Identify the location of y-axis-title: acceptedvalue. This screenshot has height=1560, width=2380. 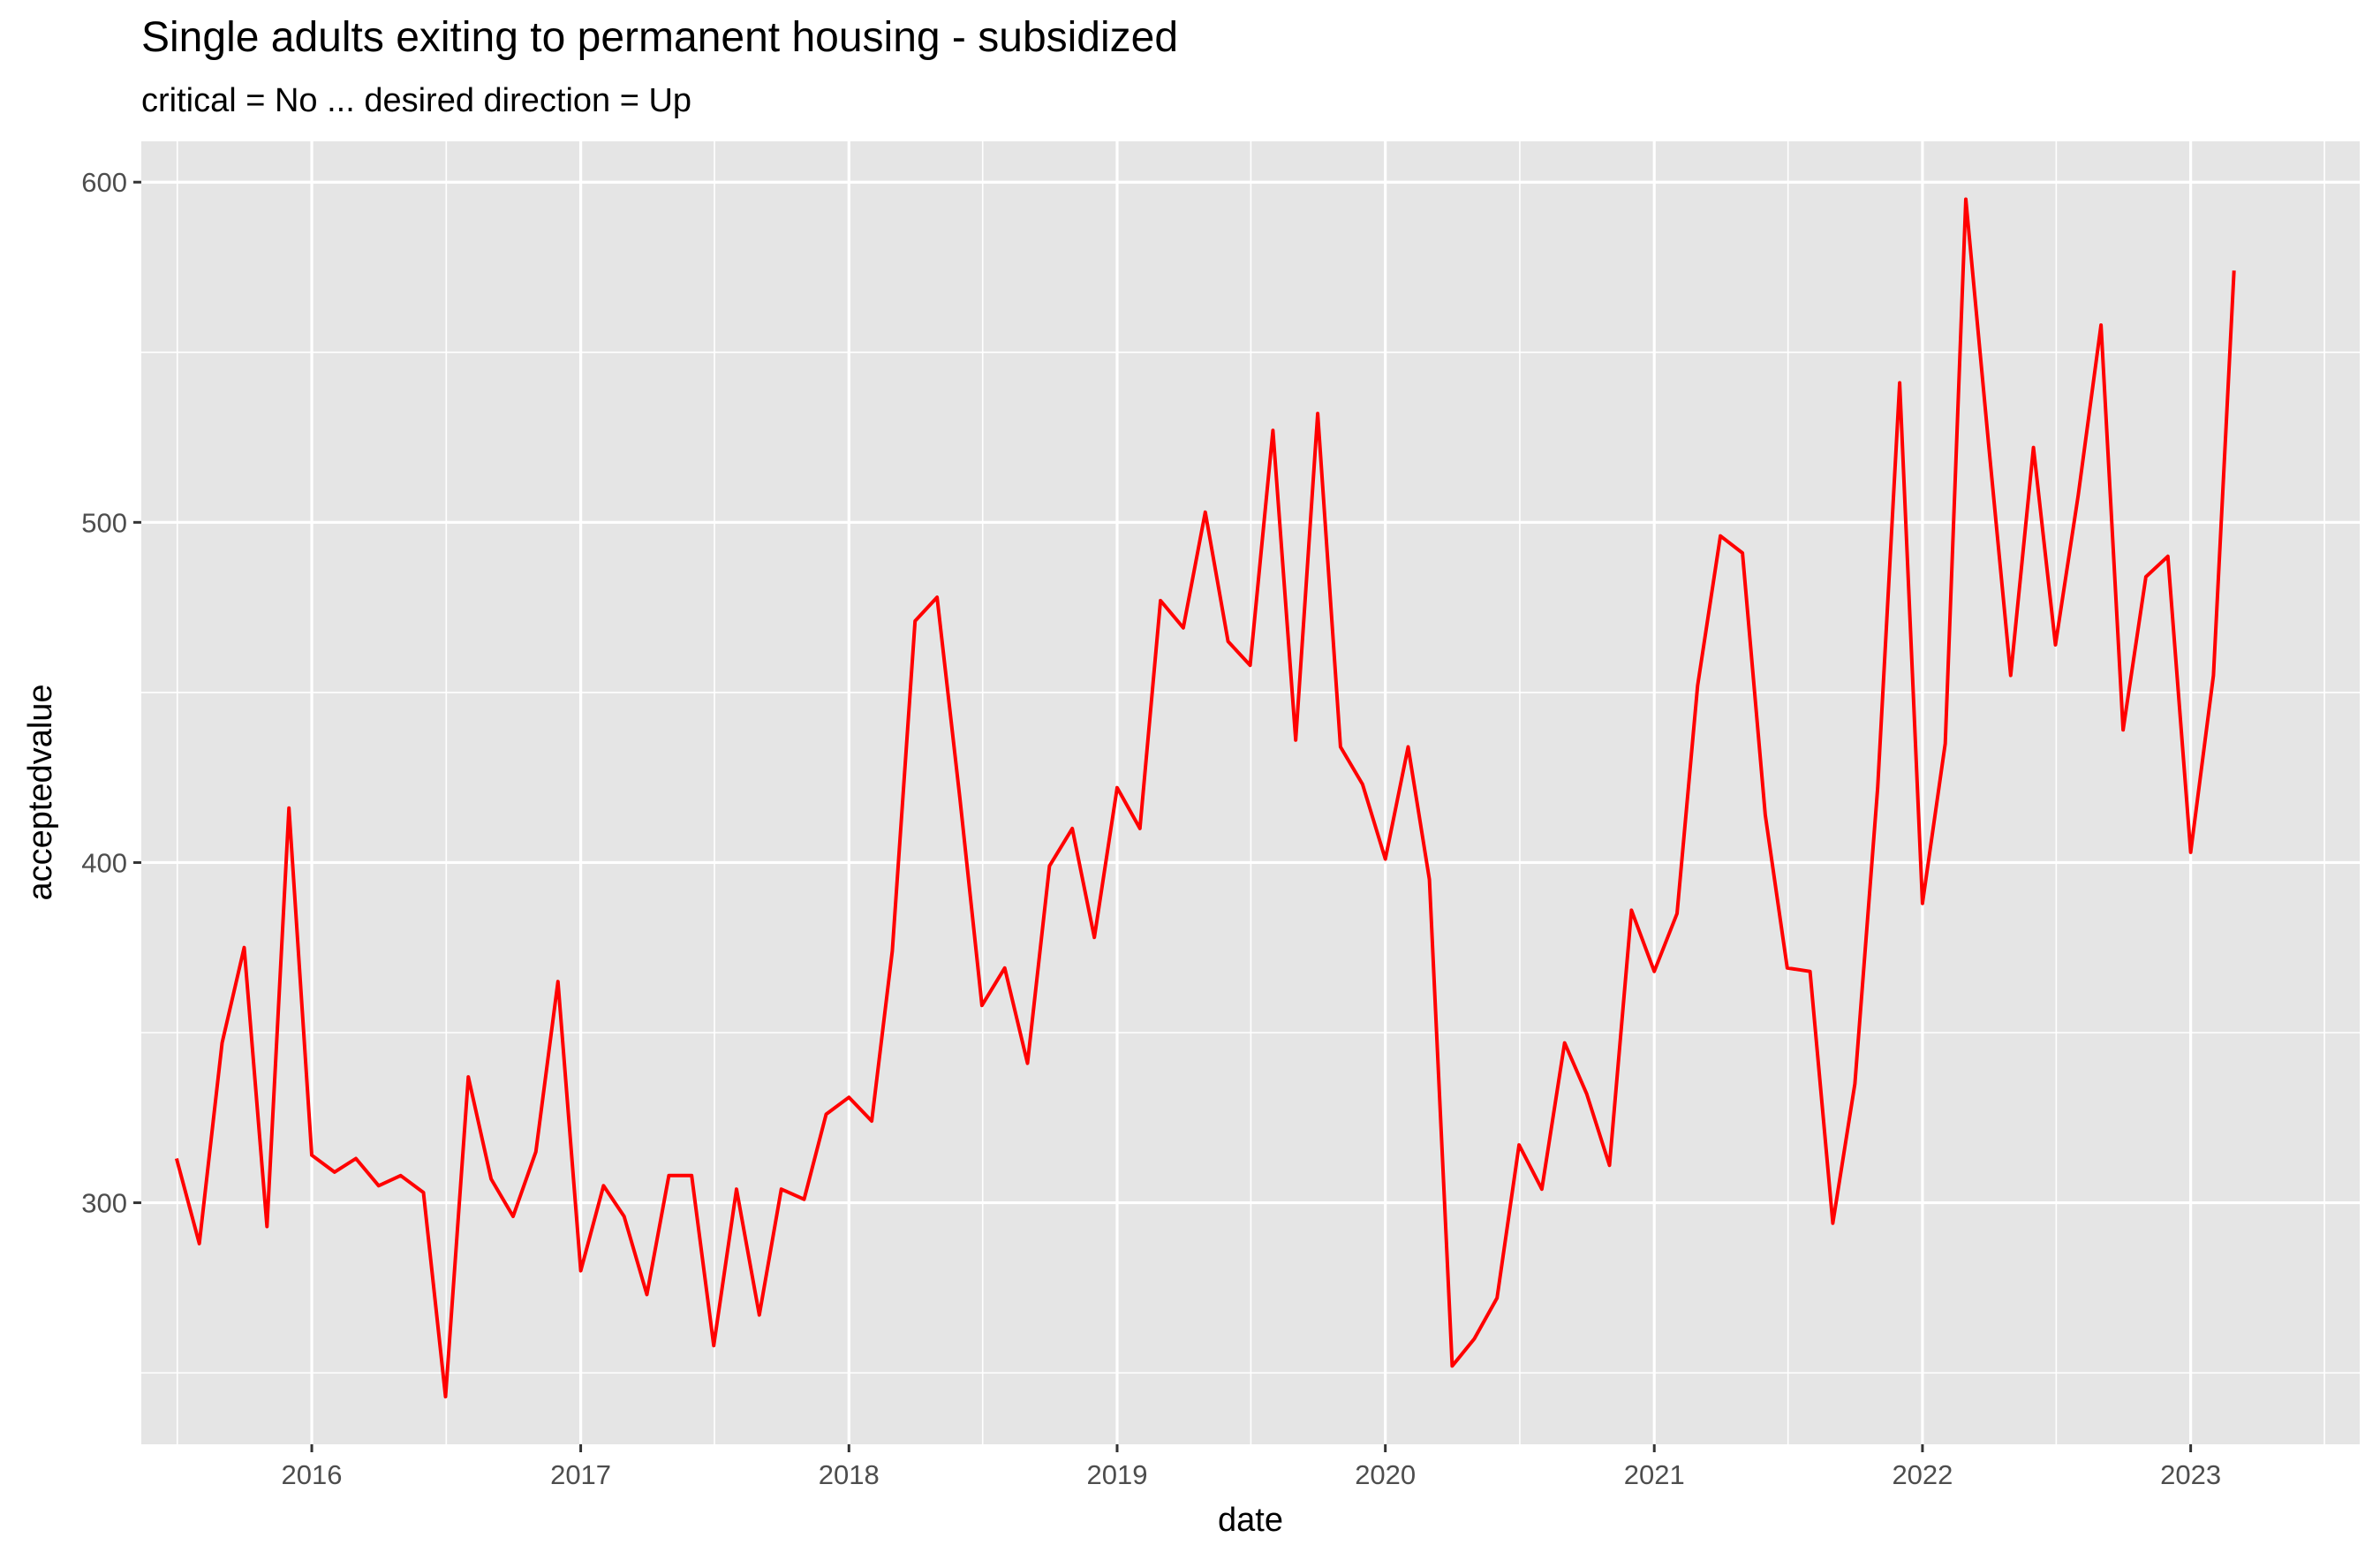
(40, 792).